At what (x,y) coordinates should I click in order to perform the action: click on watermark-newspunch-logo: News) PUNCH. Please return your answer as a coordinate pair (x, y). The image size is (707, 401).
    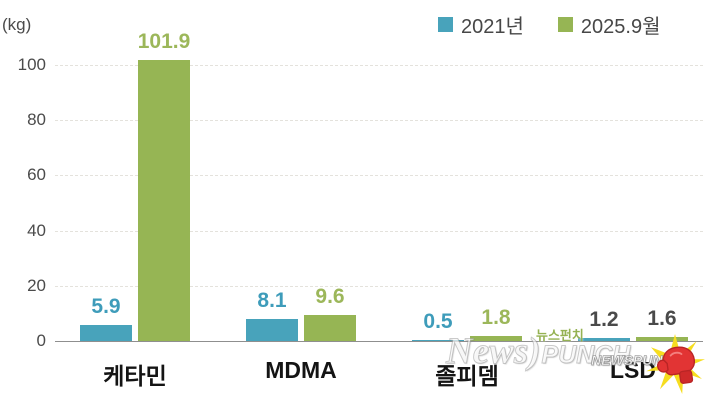
    Looking at the image, I should click on (538, 351).